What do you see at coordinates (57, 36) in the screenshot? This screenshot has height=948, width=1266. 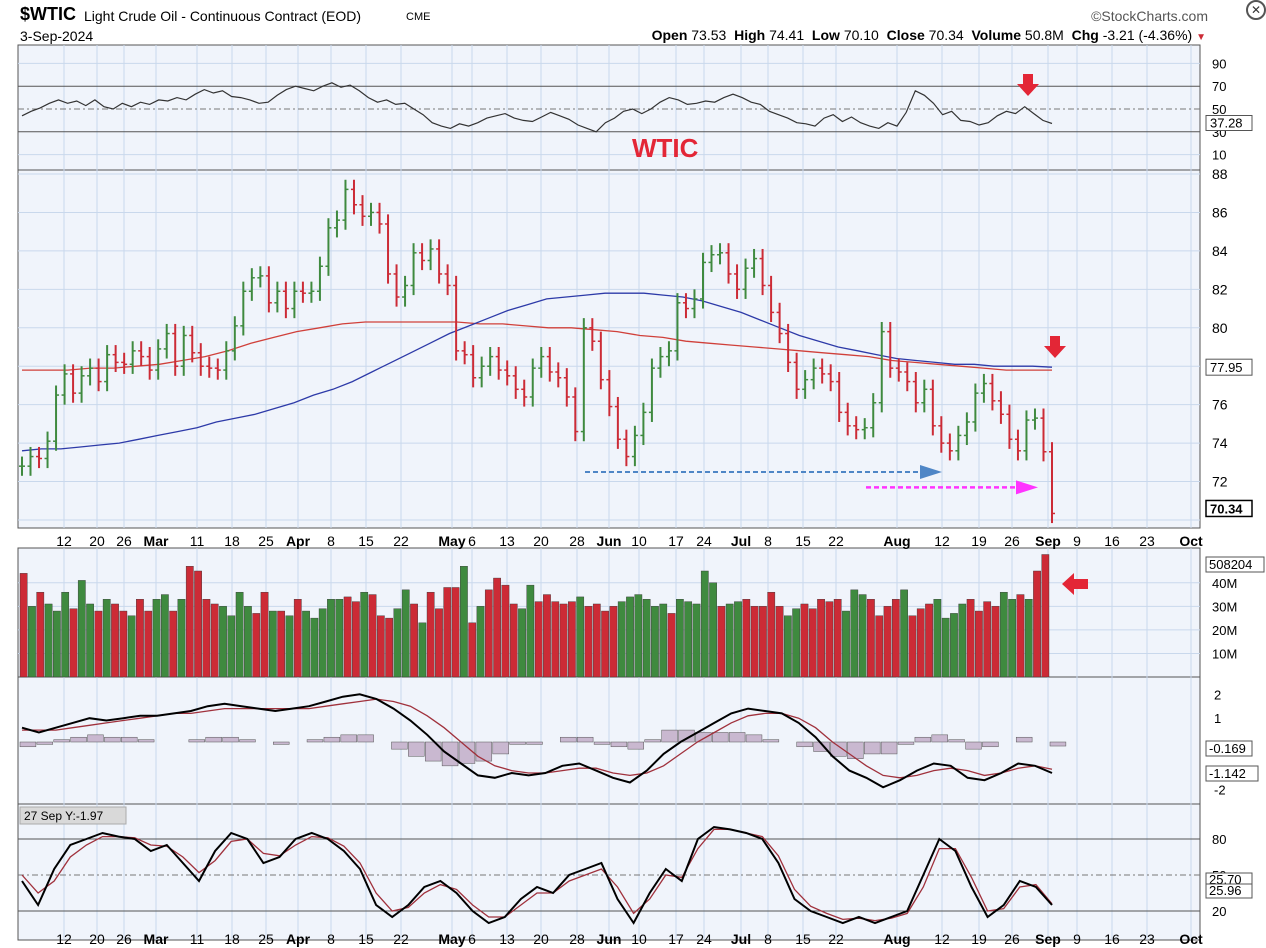 I see `date-label: 3-Sep-2024` at bounding box center [57, 36].